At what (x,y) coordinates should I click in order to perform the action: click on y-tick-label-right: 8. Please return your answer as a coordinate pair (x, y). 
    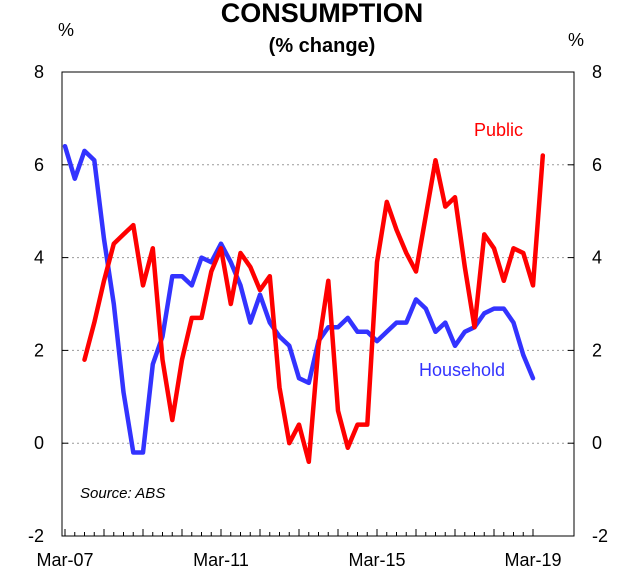
    Looking at the image, I should click on (597, 72).